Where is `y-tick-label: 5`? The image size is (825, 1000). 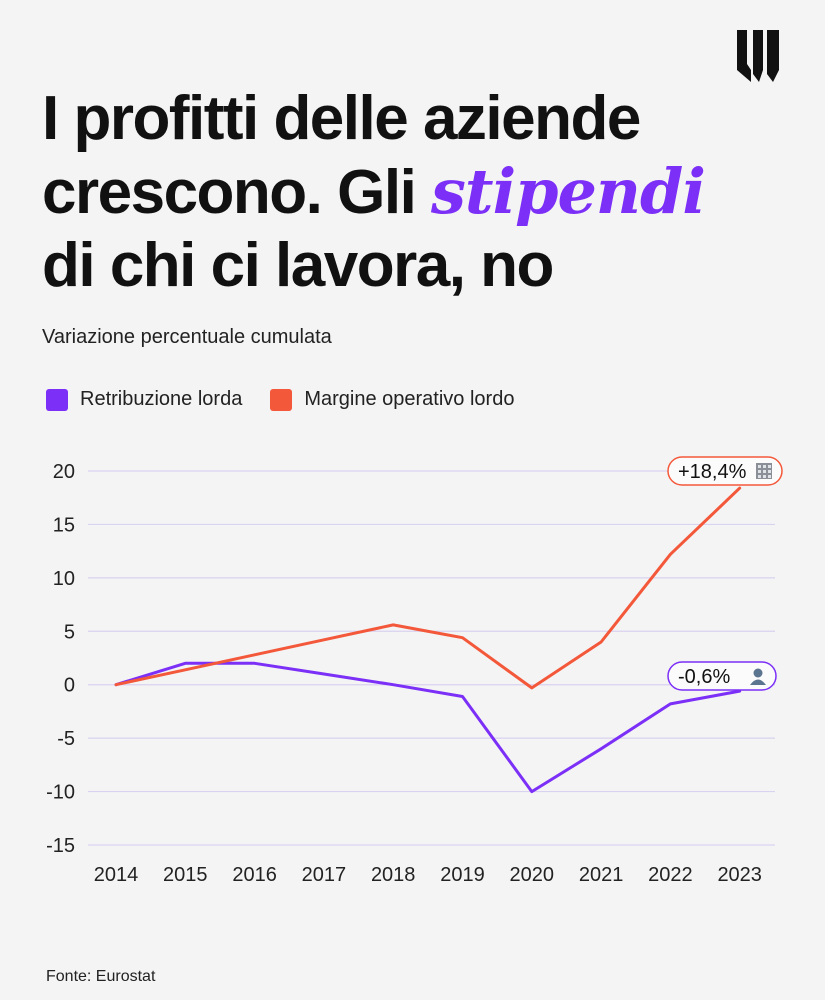 y-tick-label: 5 is located at coordinates (69, 632).